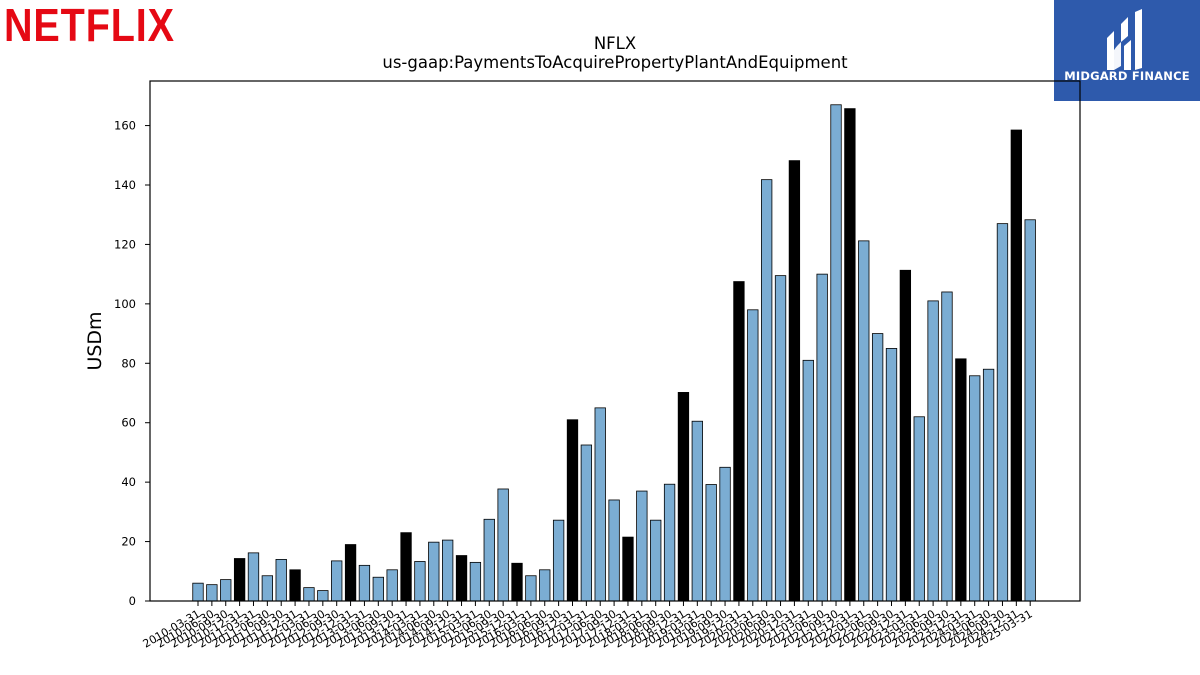 This screenshot has width=1200, height=675. I want to click on midgard-finance-logo: MIDGARD FINANCE, so click(1127, 50).